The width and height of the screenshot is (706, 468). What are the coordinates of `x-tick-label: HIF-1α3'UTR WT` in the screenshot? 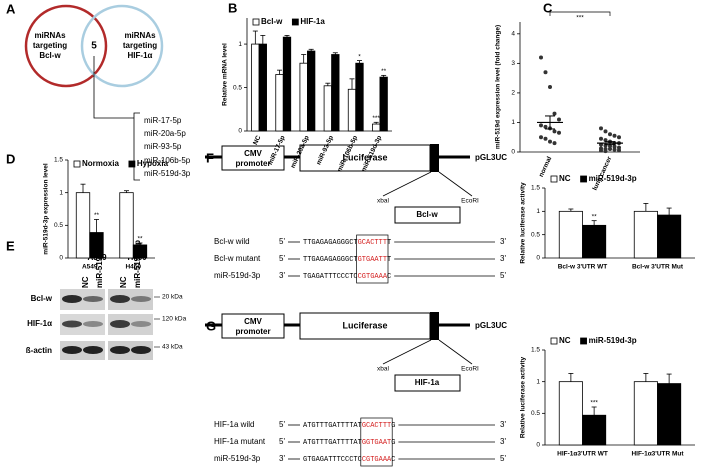 It's located at (582, 454).